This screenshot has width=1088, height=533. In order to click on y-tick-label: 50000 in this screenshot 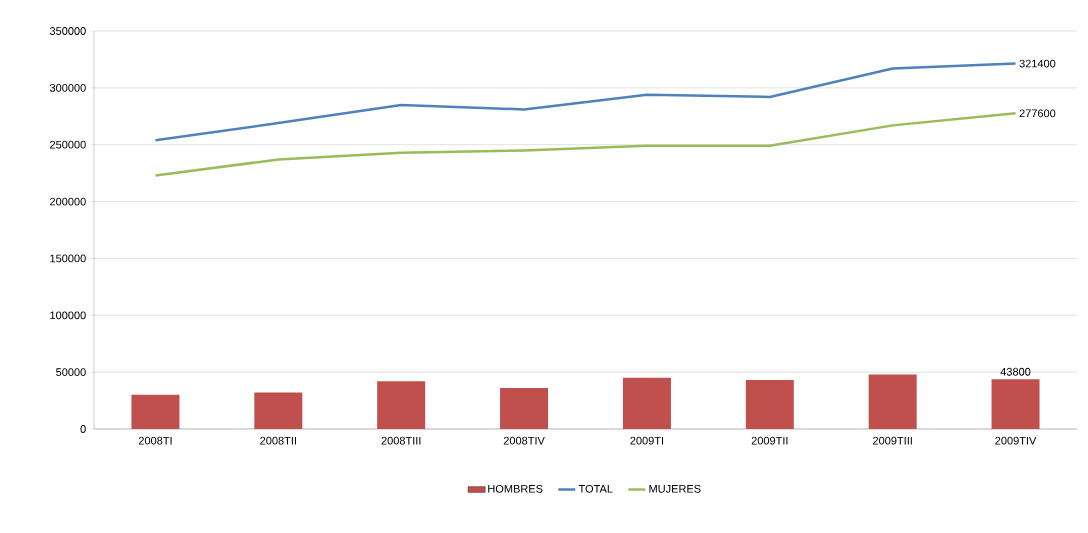, I will do `click(71, 372)`.